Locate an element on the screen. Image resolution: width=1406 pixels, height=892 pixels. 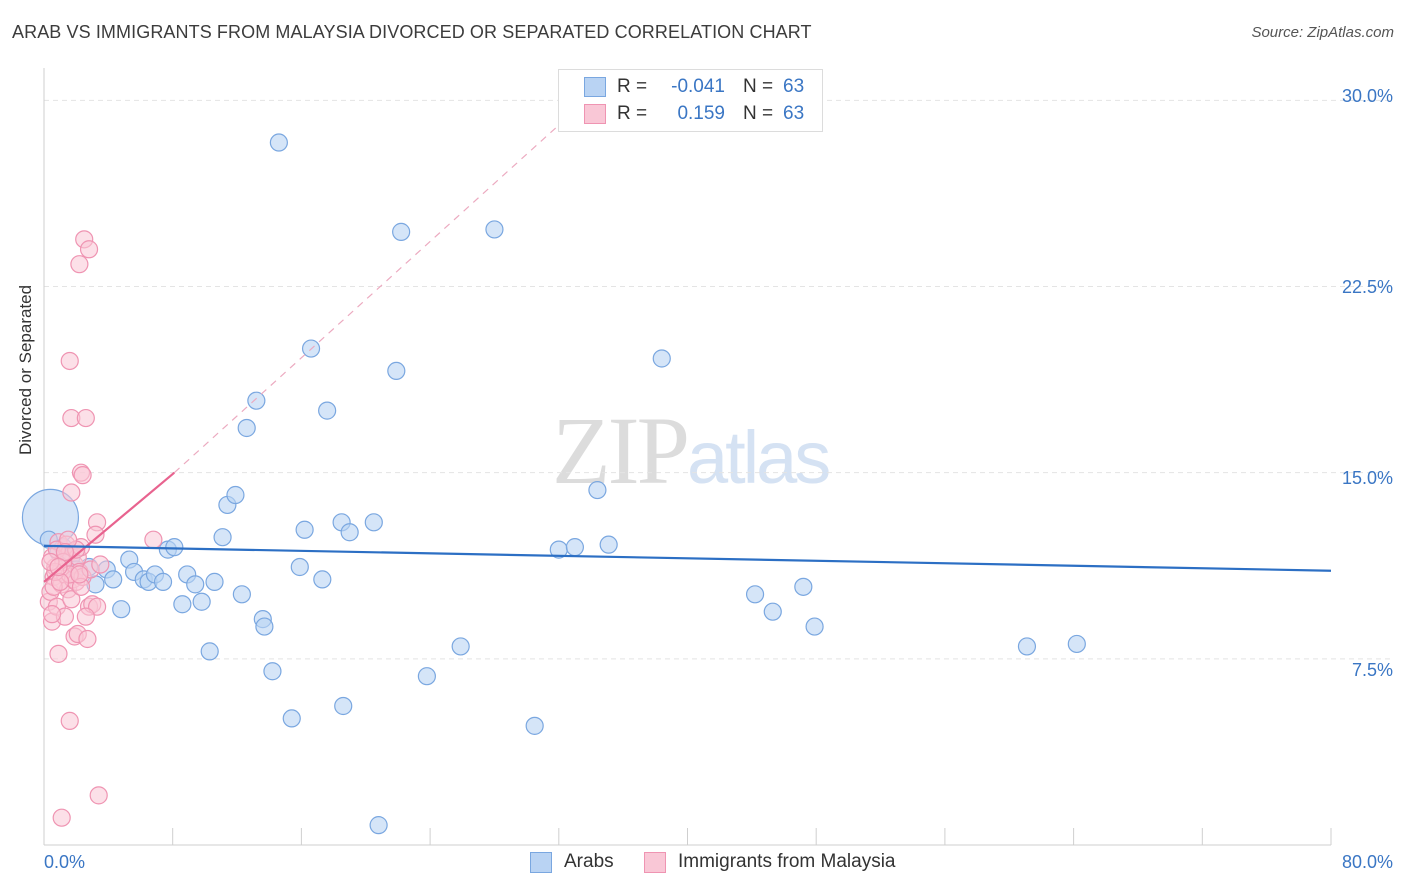
legend-row-malaysia: R = 0.159 N = 63 is located at coordinates (681, 114).